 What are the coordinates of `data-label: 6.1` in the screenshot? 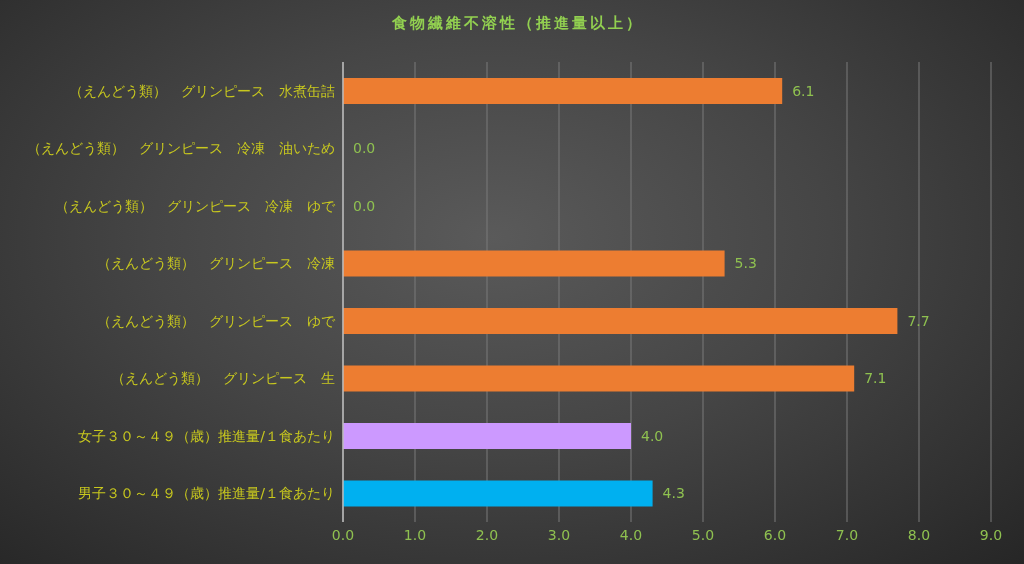 It's located at (803, 90).